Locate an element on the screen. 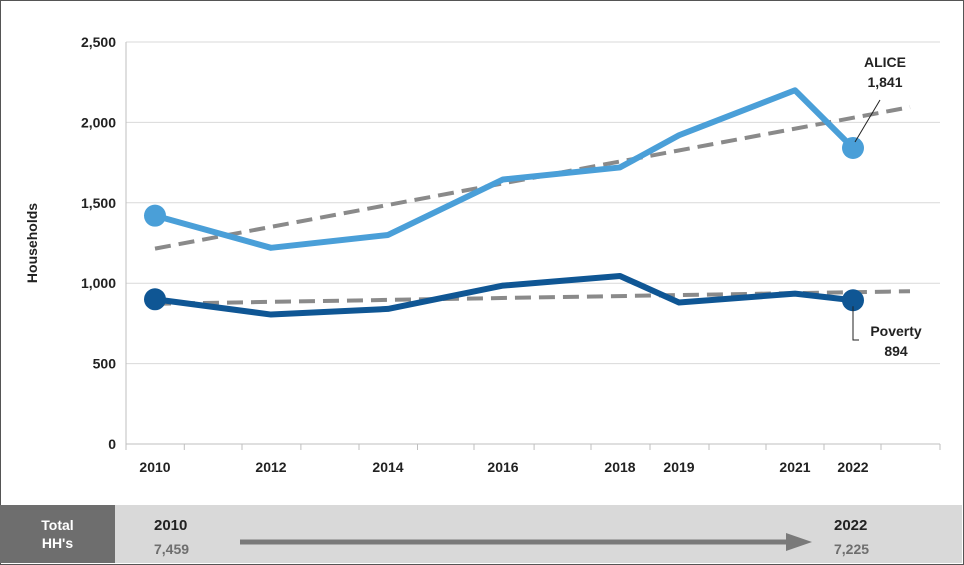 Image resolution: width=964 pixels, height=565 pixels. x-tick-label: 2012 is located at coordinates (270, 467).